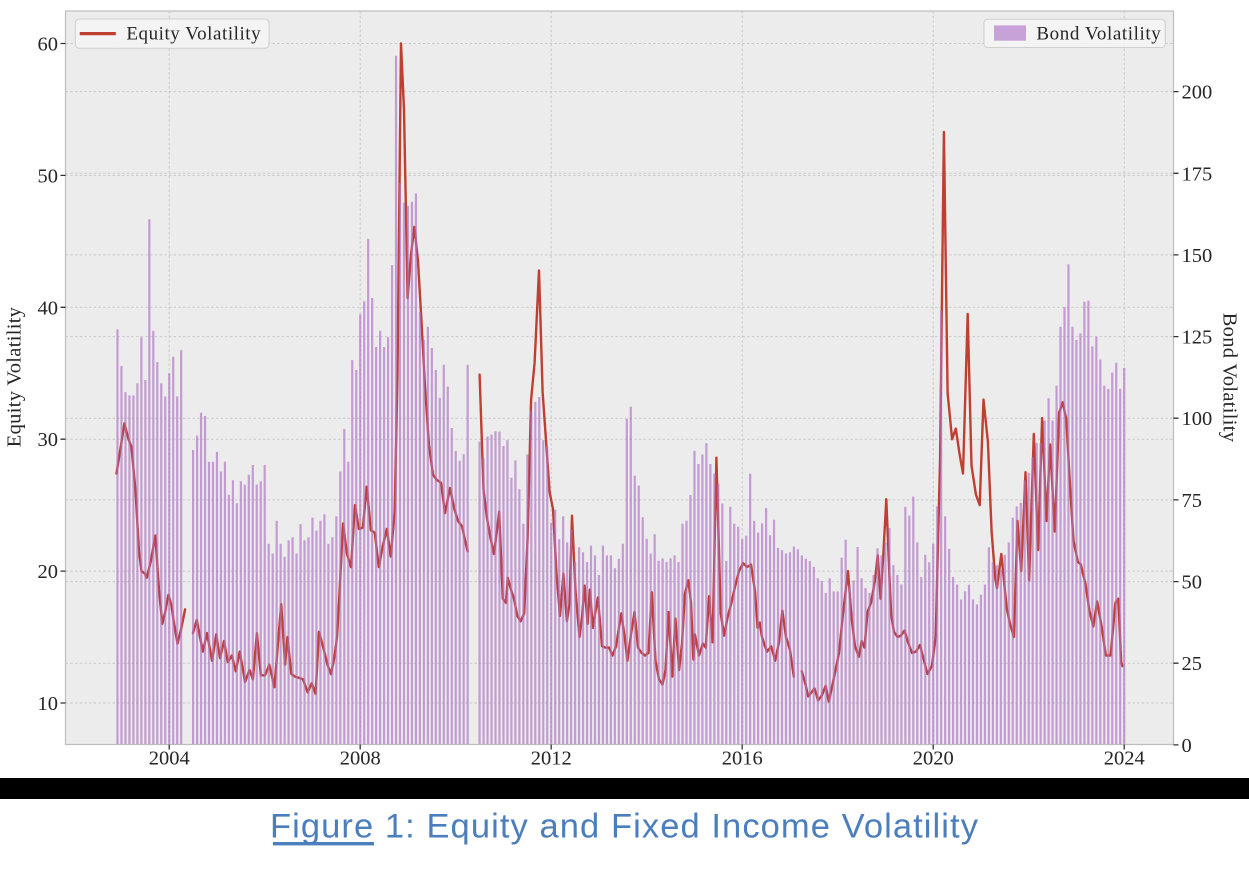  Describe the element at coordinates (48, 572) in the screenshot. I see `svg-text: 20` at that location.